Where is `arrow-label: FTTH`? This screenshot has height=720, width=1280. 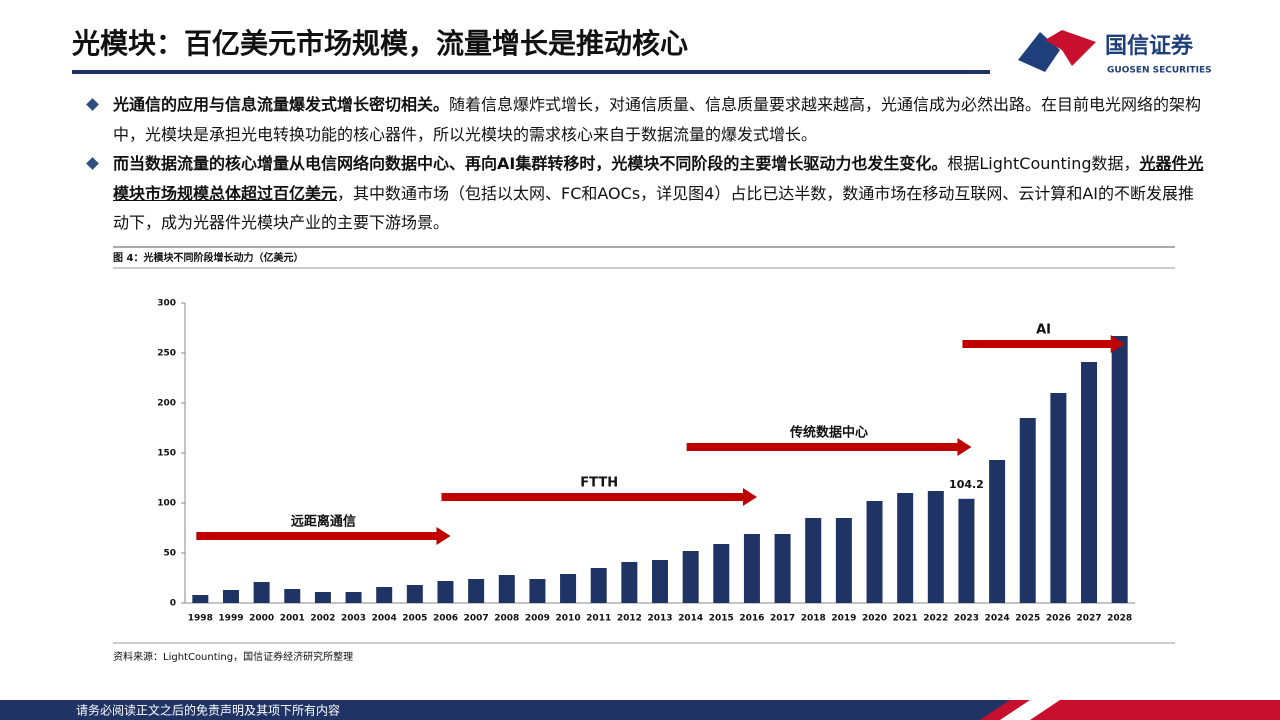 arrow-label: FTTH is located at coordinates (599, 483).